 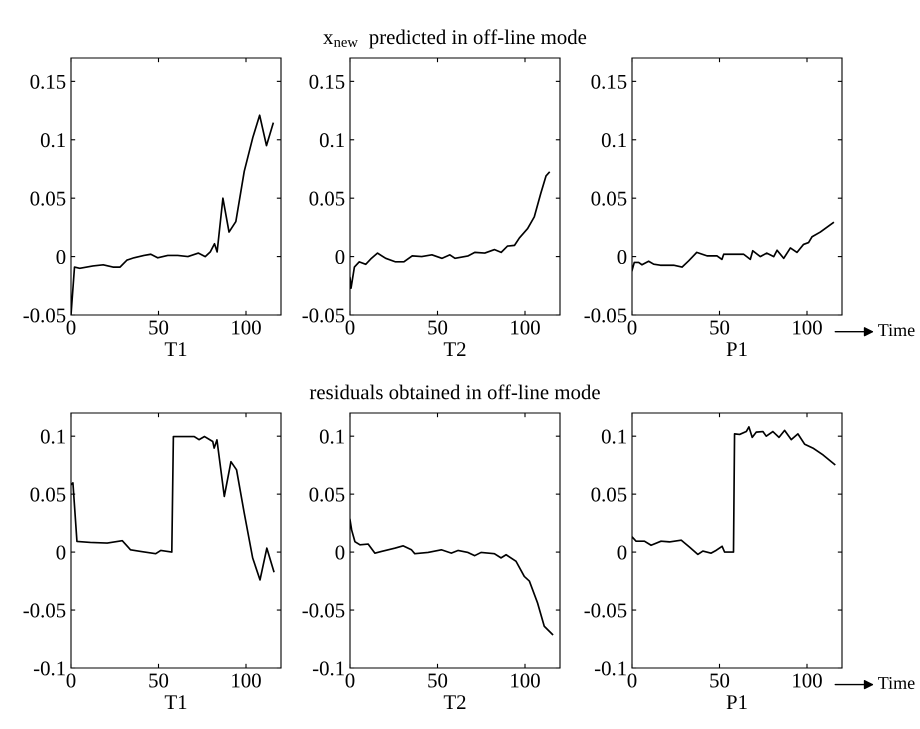 What do you see at coordinates (454, 38) in the screenshot?
I see `chart-title: x$_{new}$ predicted in off-line mode` at bounding box center [454, 38].